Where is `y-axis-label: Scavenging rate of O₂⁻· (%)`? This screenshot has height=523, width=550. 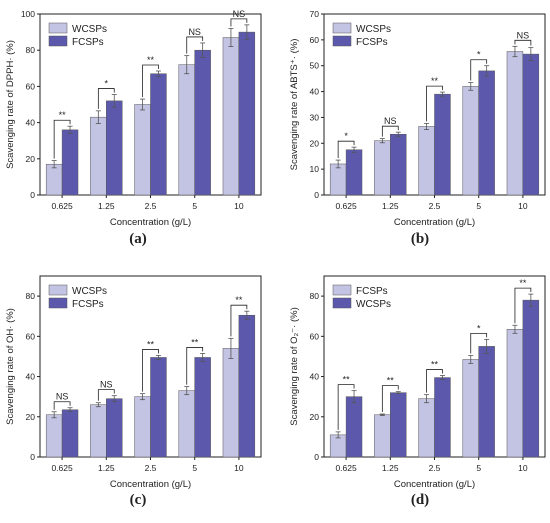
y-axis-label: Scavenging rate of O₂⁻· (%) is located at coordinates (294, 366).